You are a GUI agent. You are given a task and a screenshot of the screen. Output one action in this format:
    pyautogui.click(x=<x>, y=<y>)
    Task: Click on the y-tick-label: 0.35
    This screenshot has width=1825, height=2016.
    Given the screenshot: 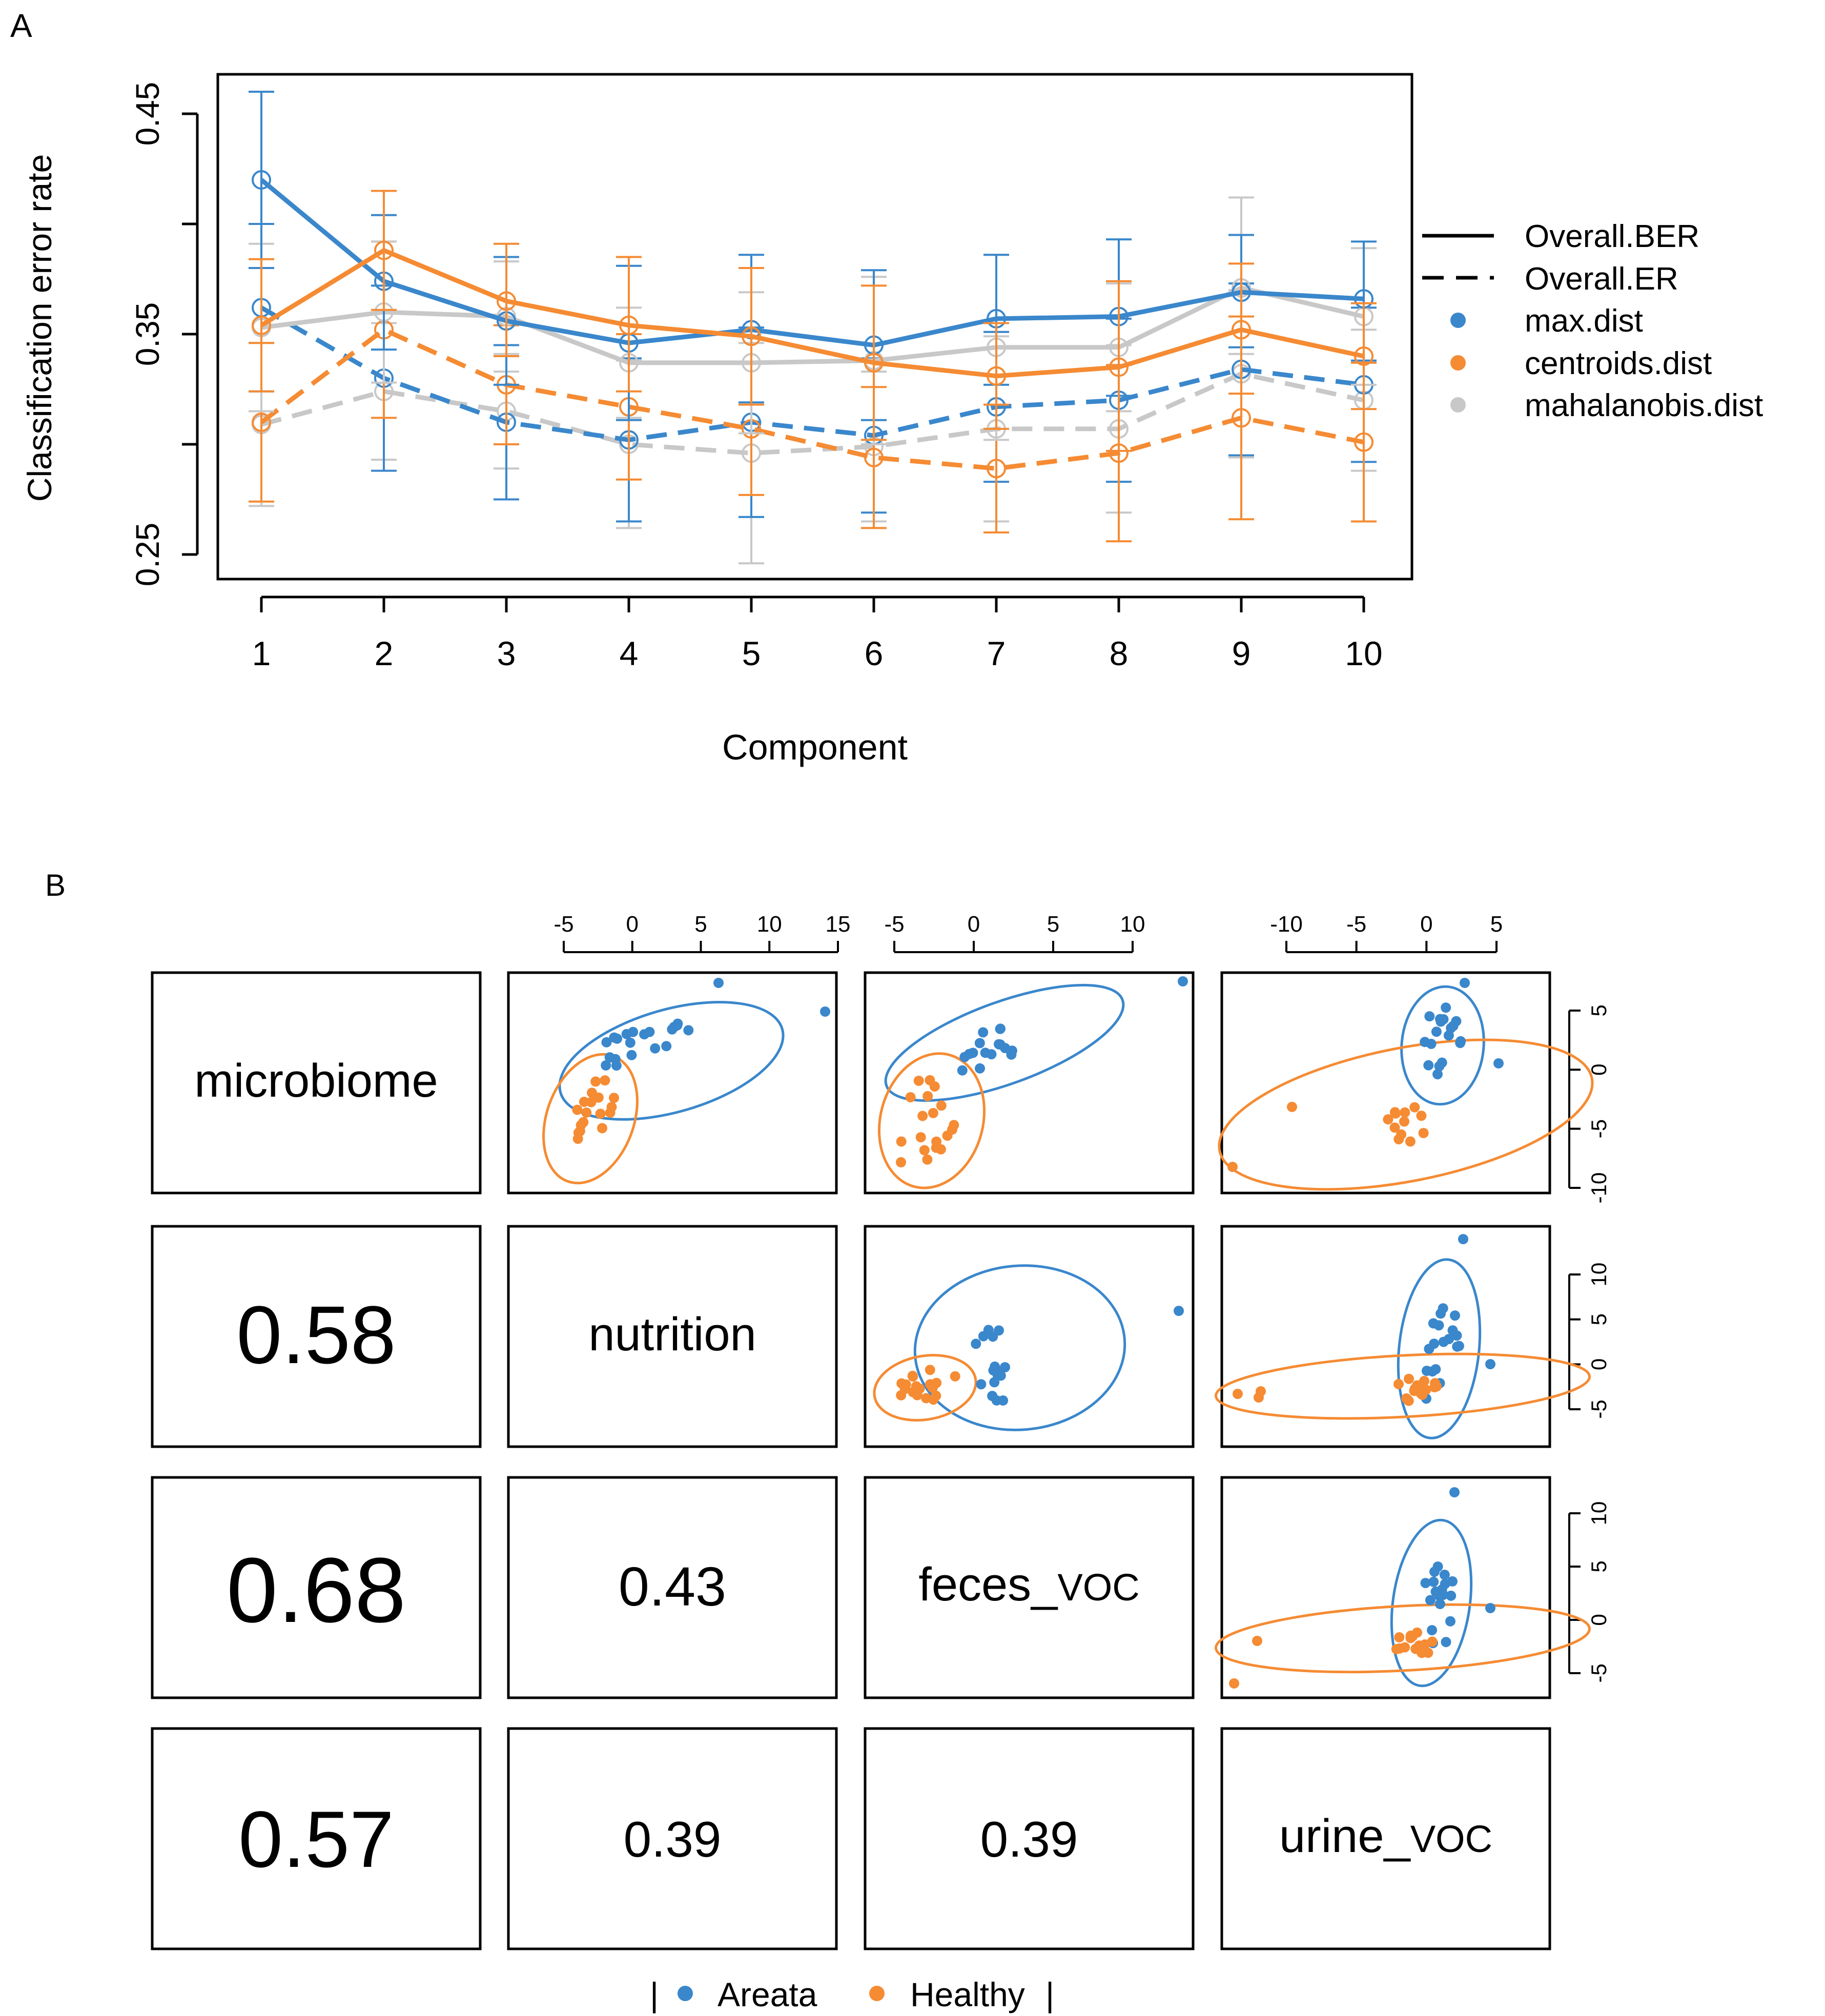 What is the action you would take?
    pyautogui.click(x=148, y=334)
    